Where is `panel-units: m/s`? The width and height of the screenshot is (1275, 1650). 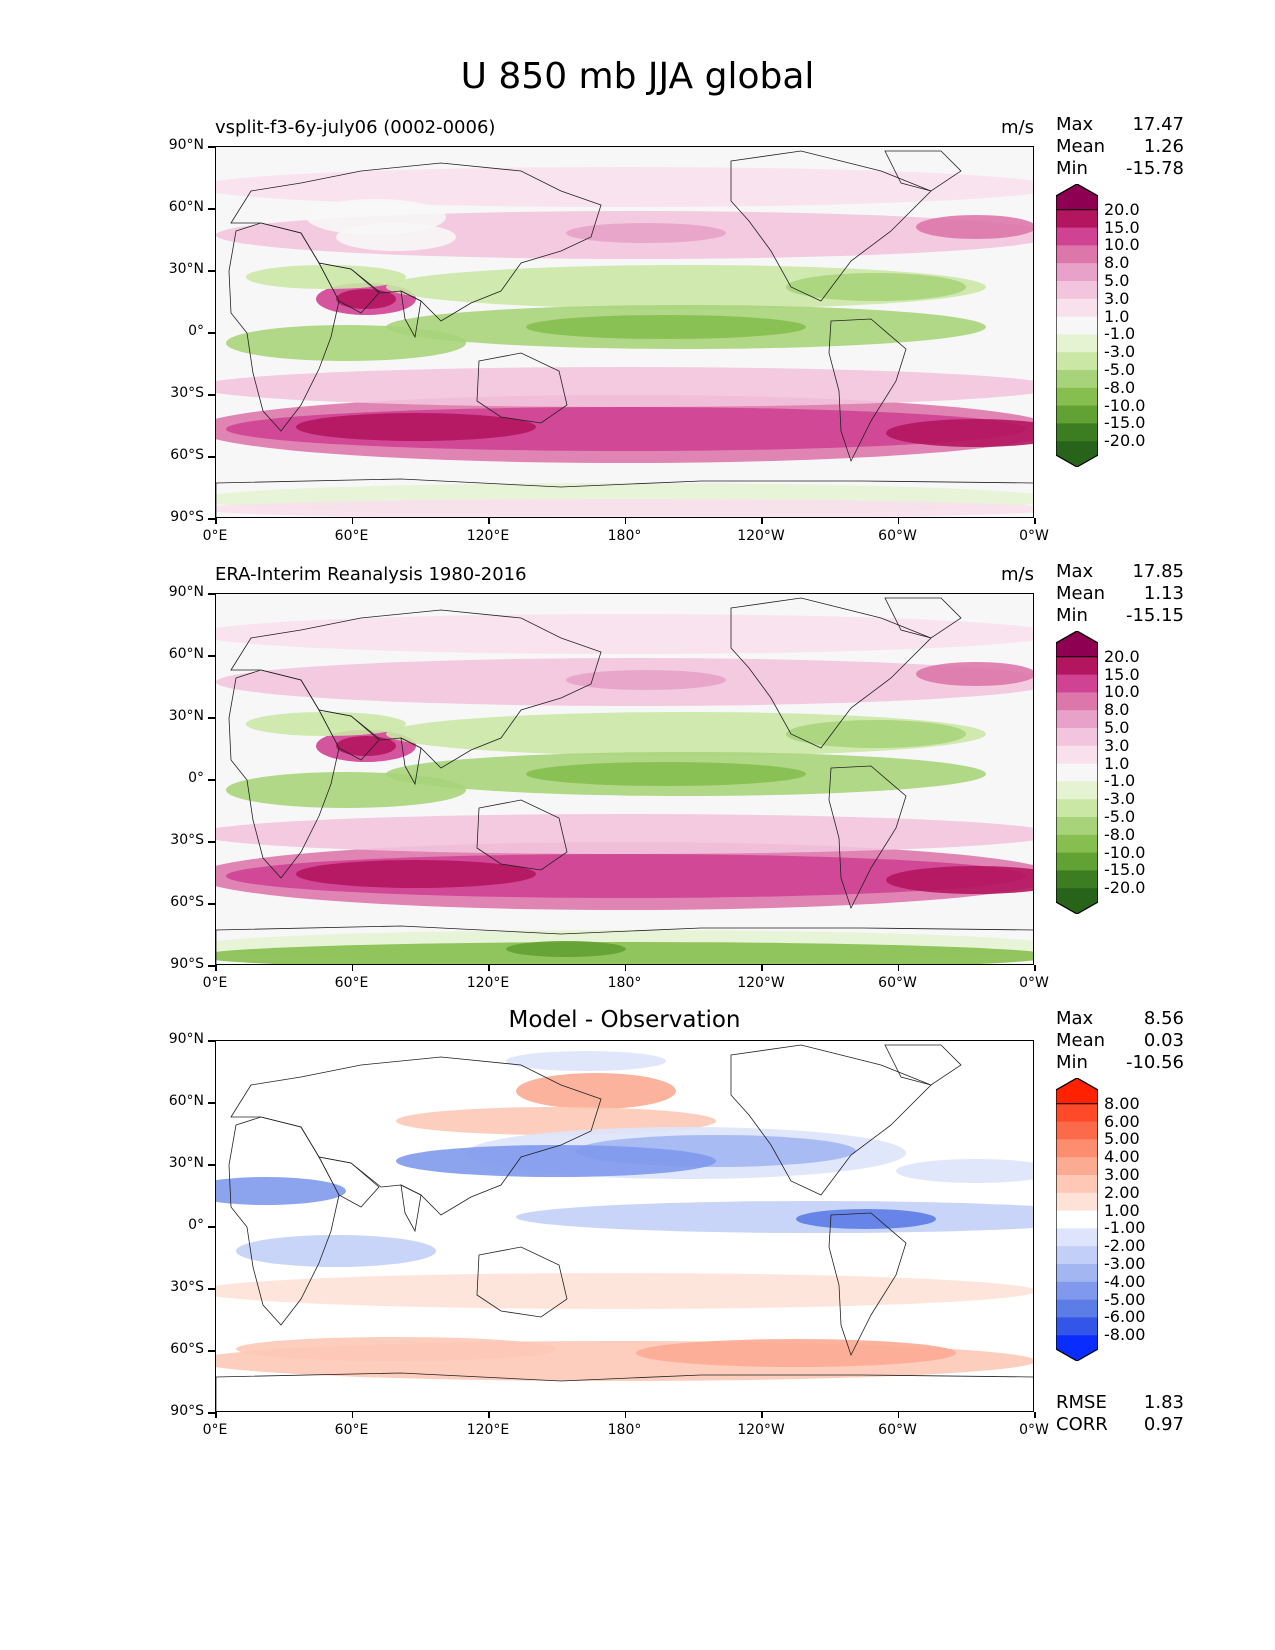 panel-units: m/s is located at coordinates (1017, 574).